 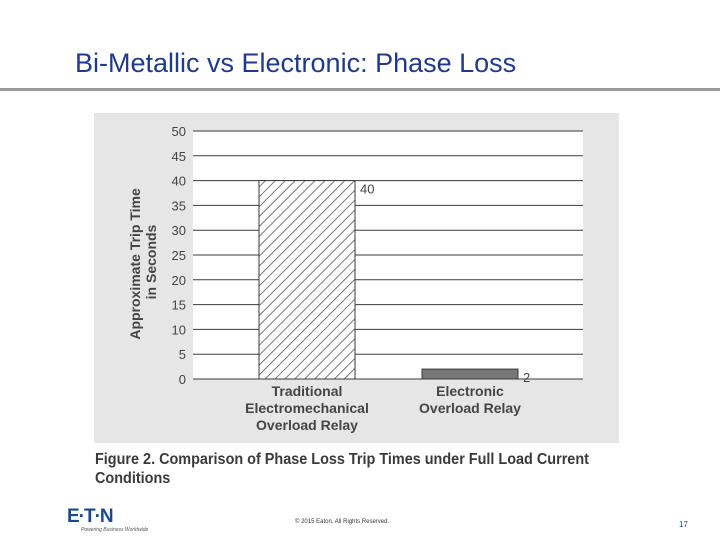 What do you see at coordinates (307, 425) in the screenshot?
I see `x-category-label-0-line2: Overload Relay` at bounding box center [307, 425].